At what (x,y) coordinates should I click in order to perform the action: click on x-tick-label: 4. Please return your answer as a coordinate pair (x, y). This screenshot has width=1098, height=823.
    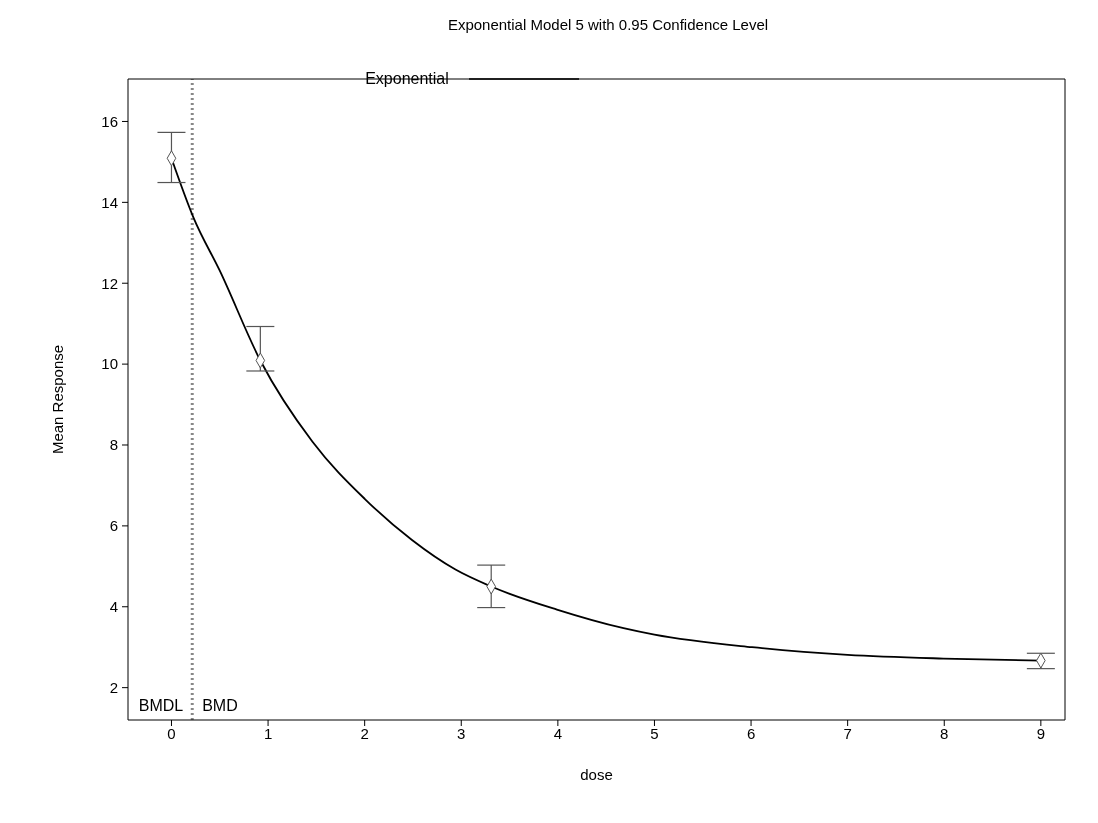
    Looking at the image, I should click on (558, 733).